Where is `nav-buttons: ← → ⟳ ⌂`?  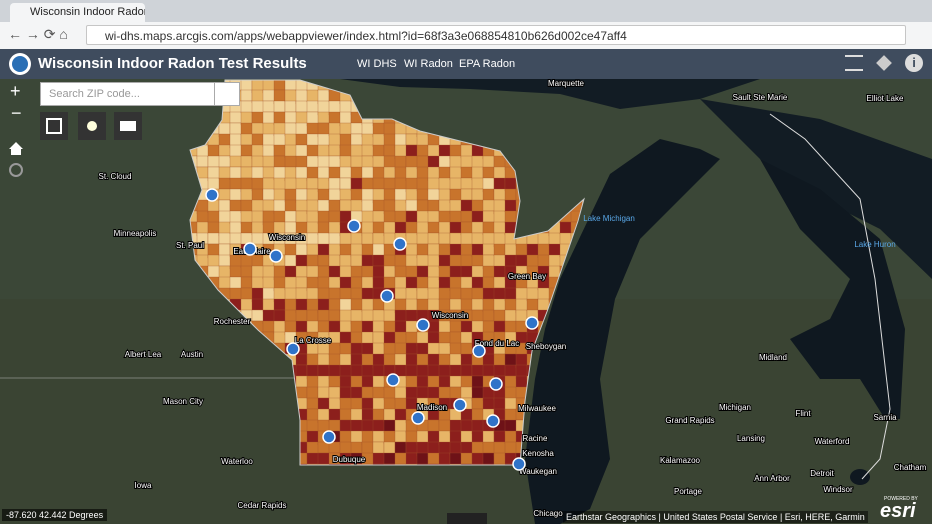 nav-buttons: ← → ⟳ ⌂ is located at coordinates (38, 34).